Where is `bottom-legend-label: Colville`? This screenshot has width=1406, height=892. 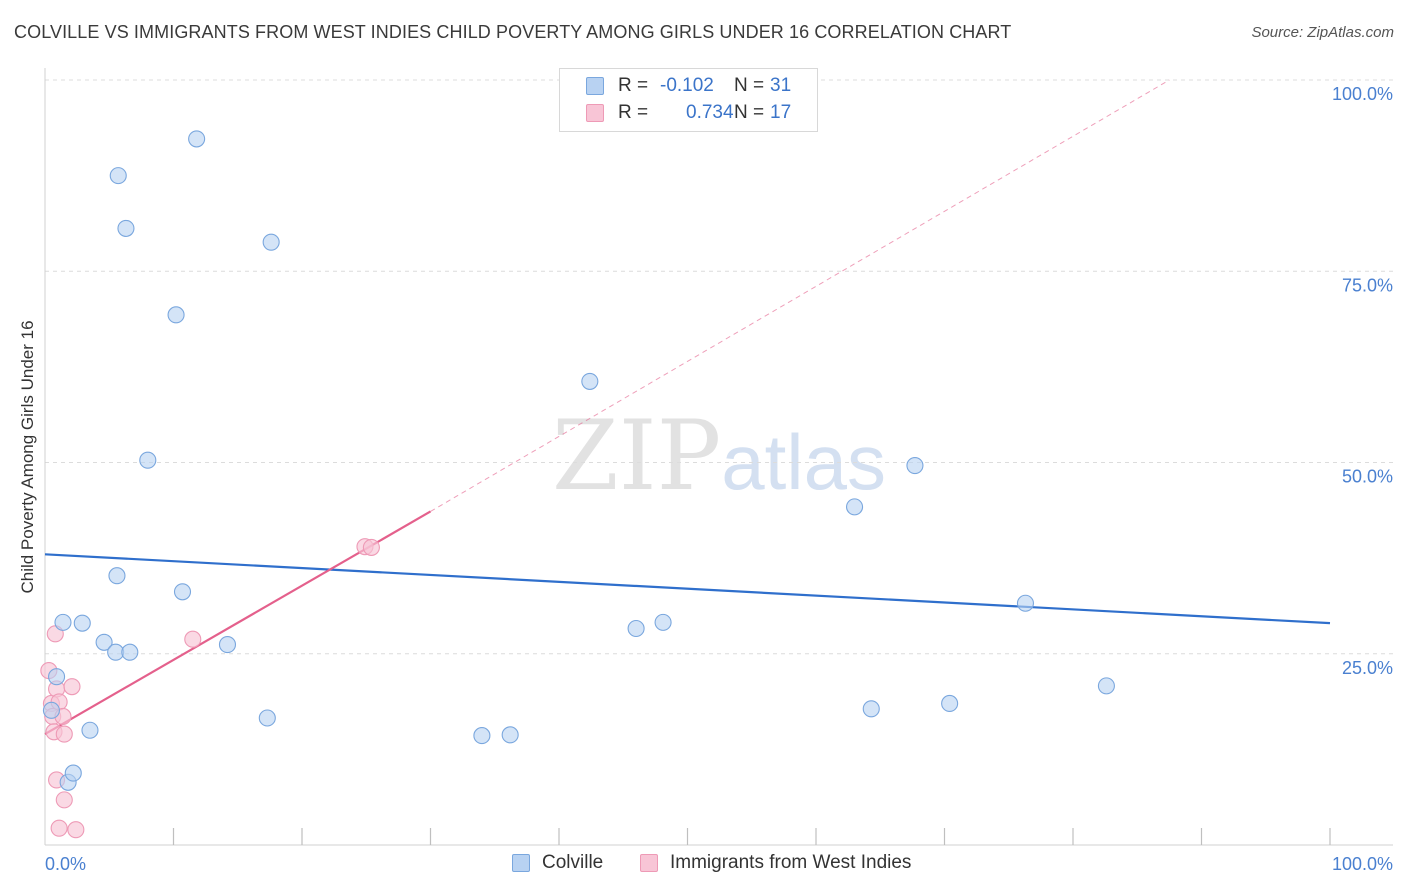 bottom-legend-label: Colville is located at coordinates (573, 862).